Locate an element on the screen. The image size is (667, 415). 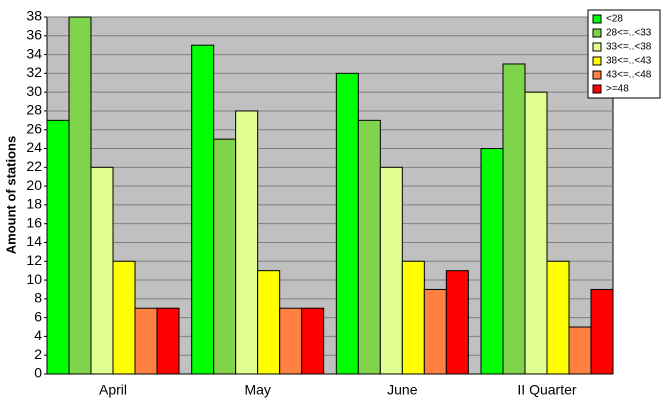
y-tick-label: 6 is located at coordinates (38, 316).